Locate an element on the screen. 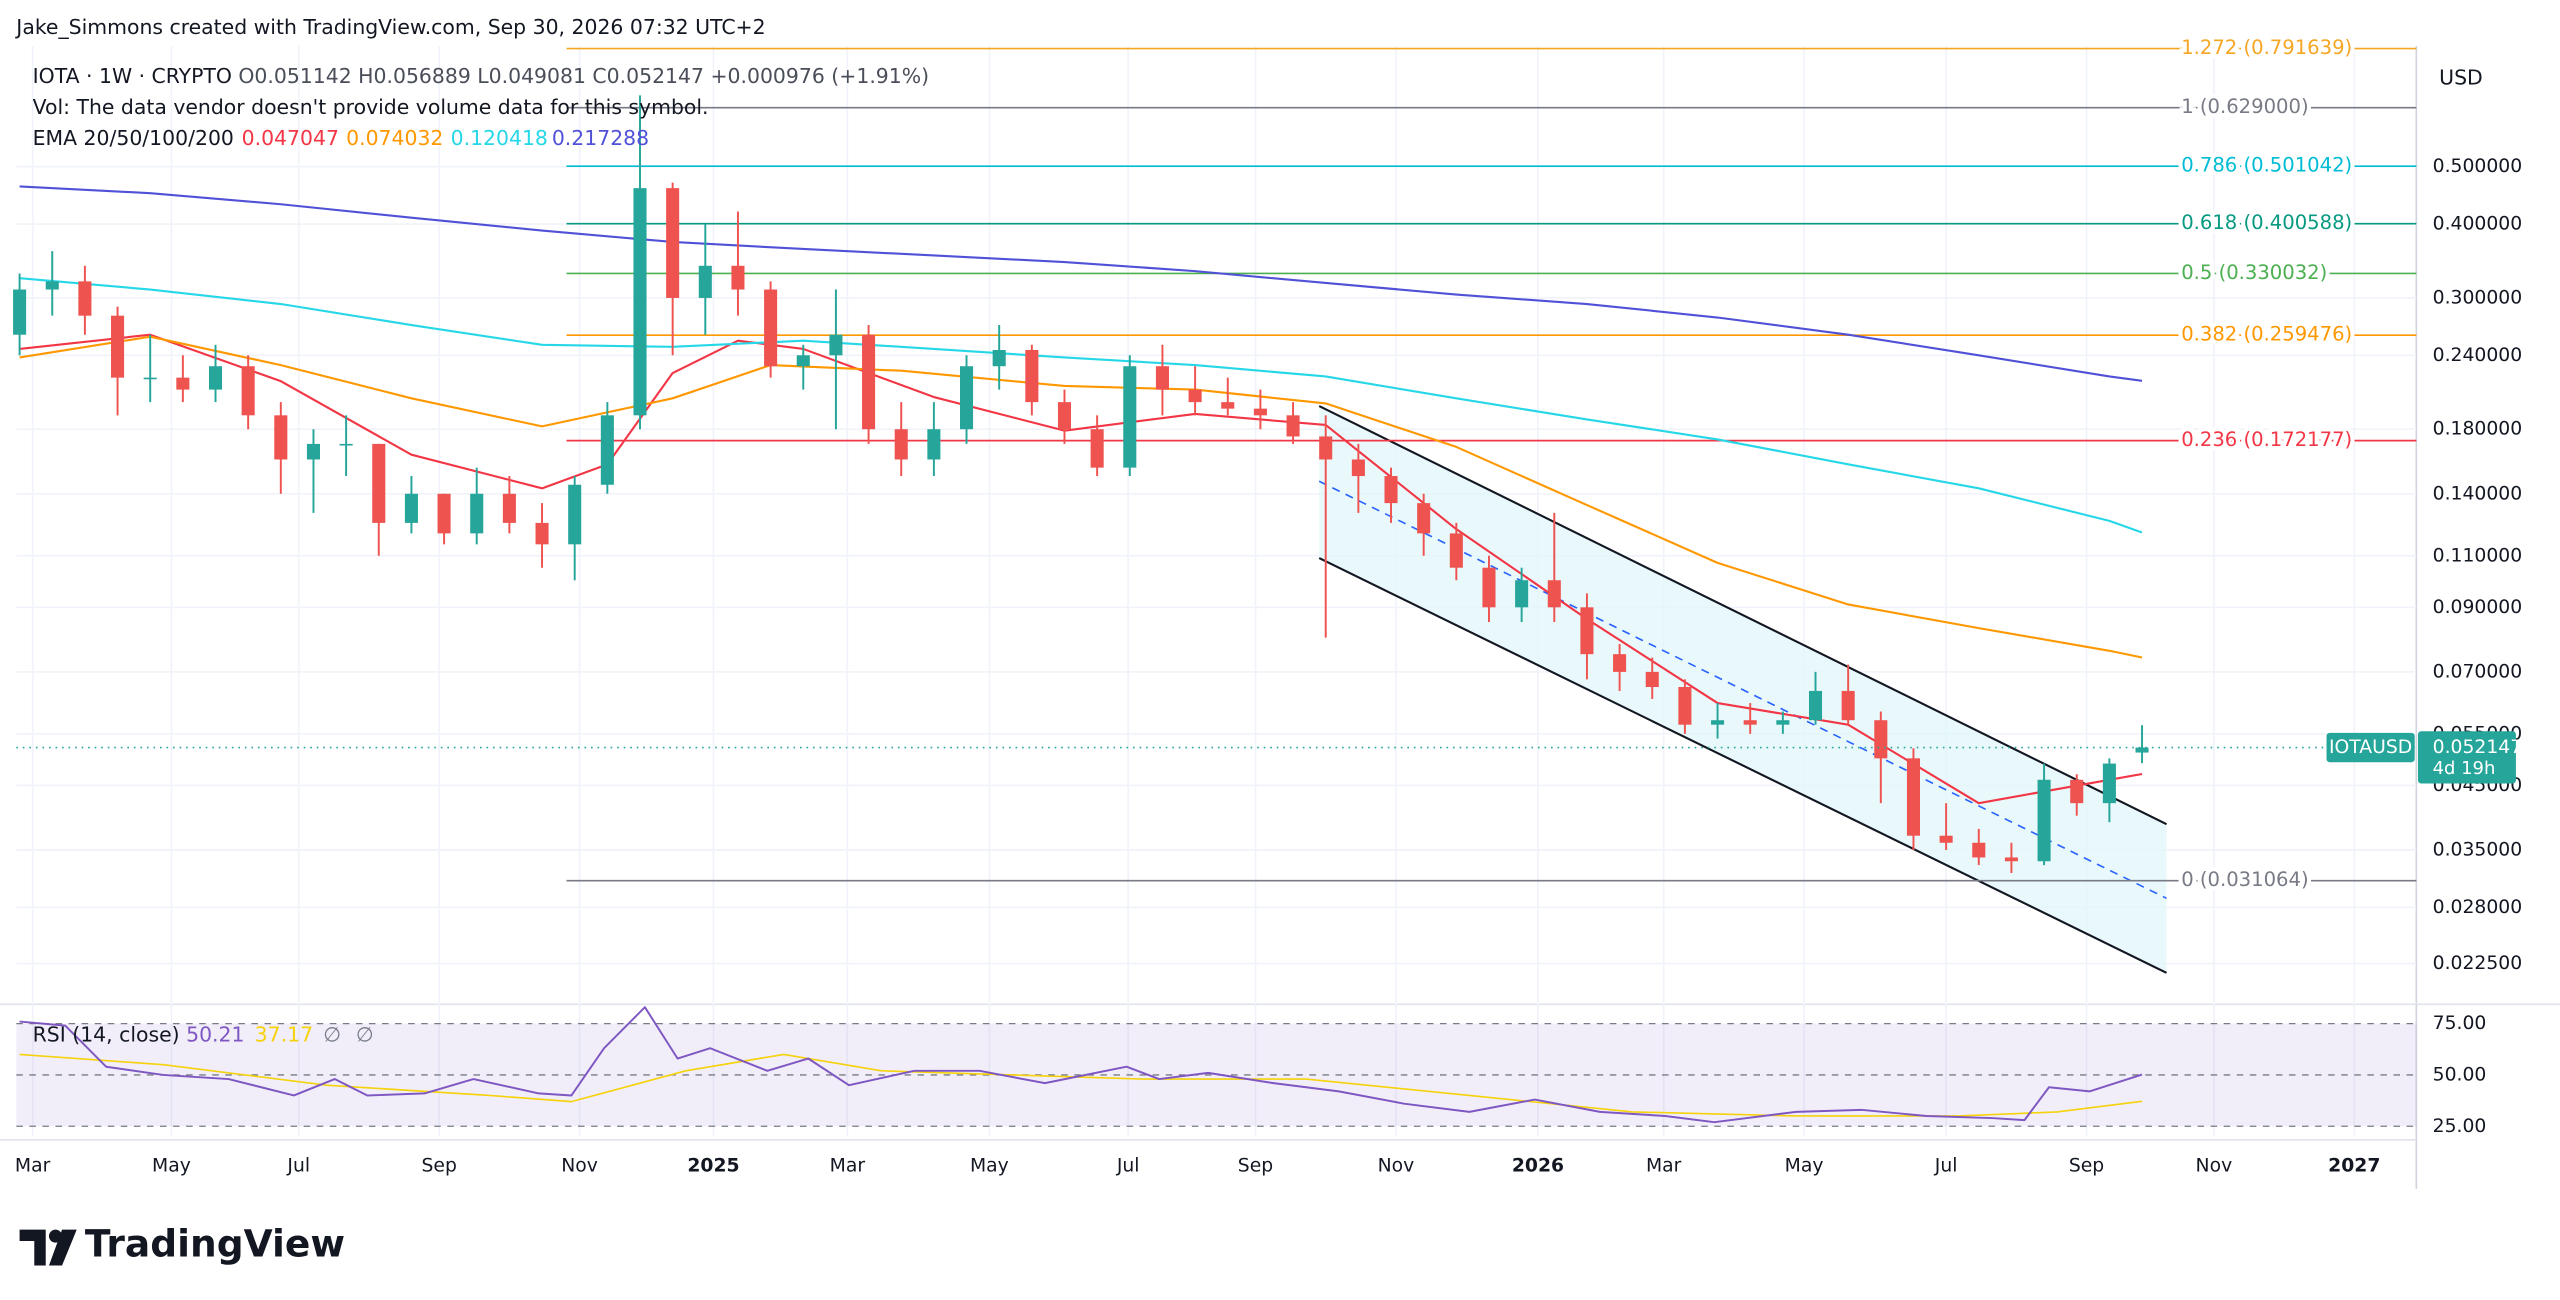 The height and width of the screenshot is (1300, 2560). logo-icon is located at coordinates (48, 1247).